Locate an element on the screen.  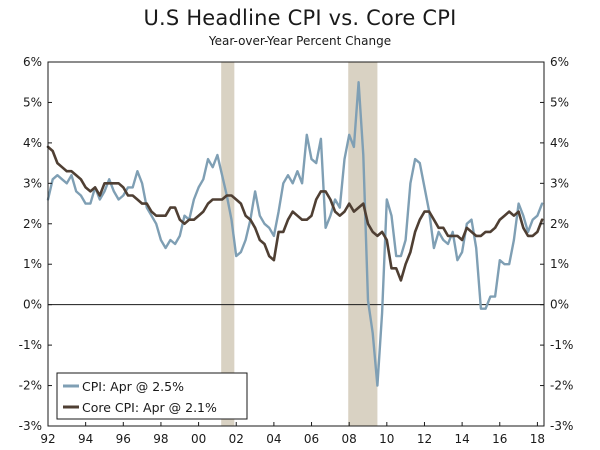
y-tick-label-left: 1% is located at coordinates (32, 264).